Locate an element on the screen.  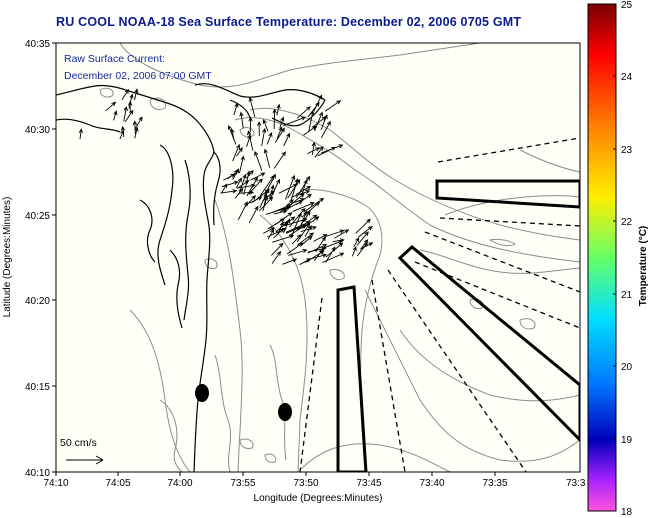
x-tick-label: 74:10 is located at coordinates (55, 483).